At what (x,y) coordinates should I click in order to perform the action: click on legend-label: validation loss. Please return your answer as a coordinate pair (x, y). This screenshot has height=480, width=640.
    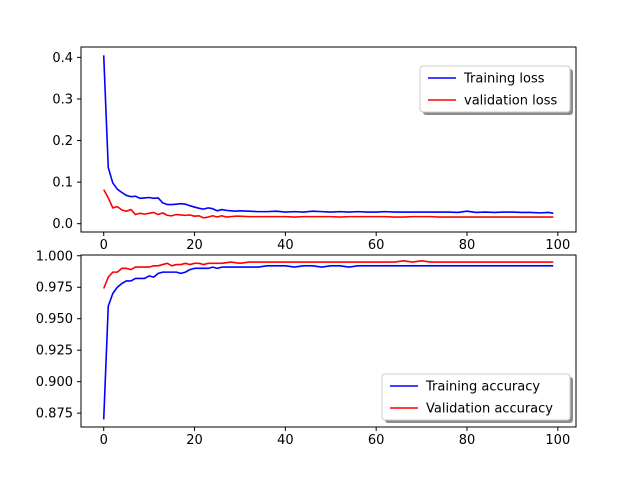
    Looking at the image, I should click on (510, 101).